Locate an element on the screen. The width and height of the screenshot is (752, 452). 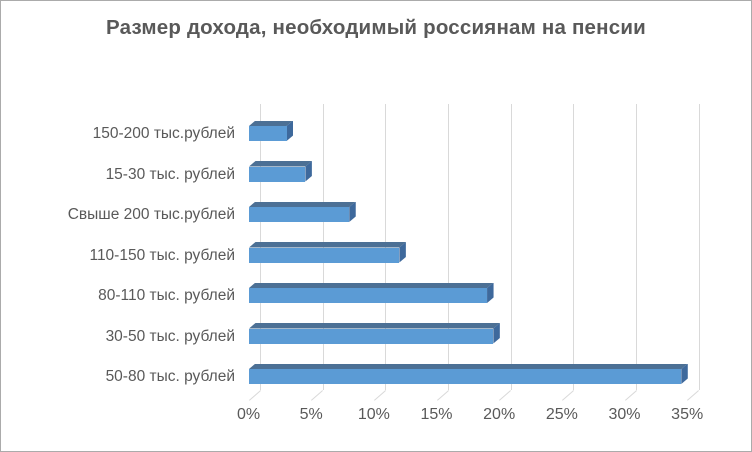
category-label: 50-80 тыс. рублей is located at coordinates (170, 376).